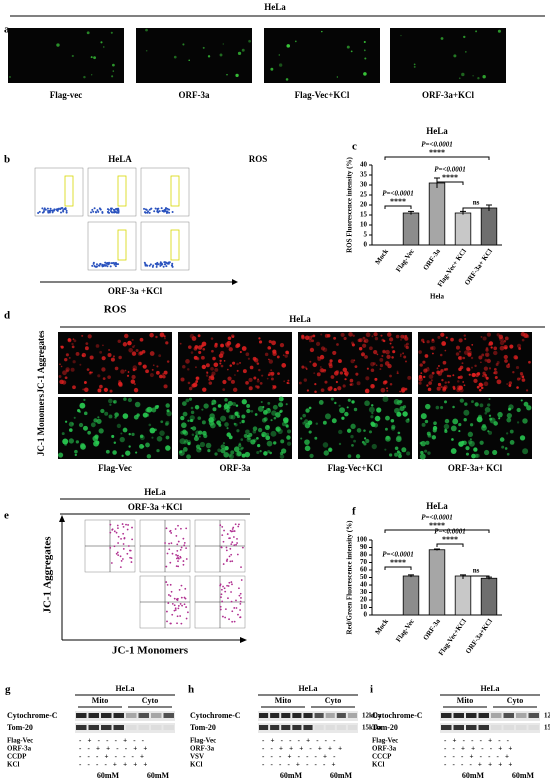 The width and height of the screenshot is (550, 783). Describe the element at coordinates (490, 728) in the screenshot. I see `blot` at that location.